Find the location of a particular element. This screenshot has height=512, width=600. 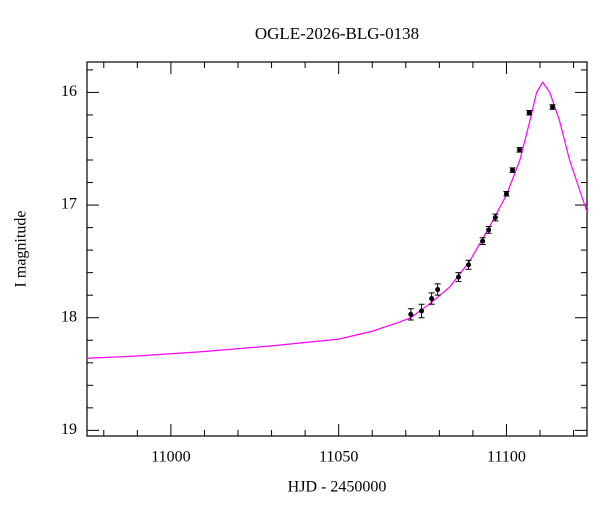

y-tick-label: 17 is located at coordinates (69, 204).